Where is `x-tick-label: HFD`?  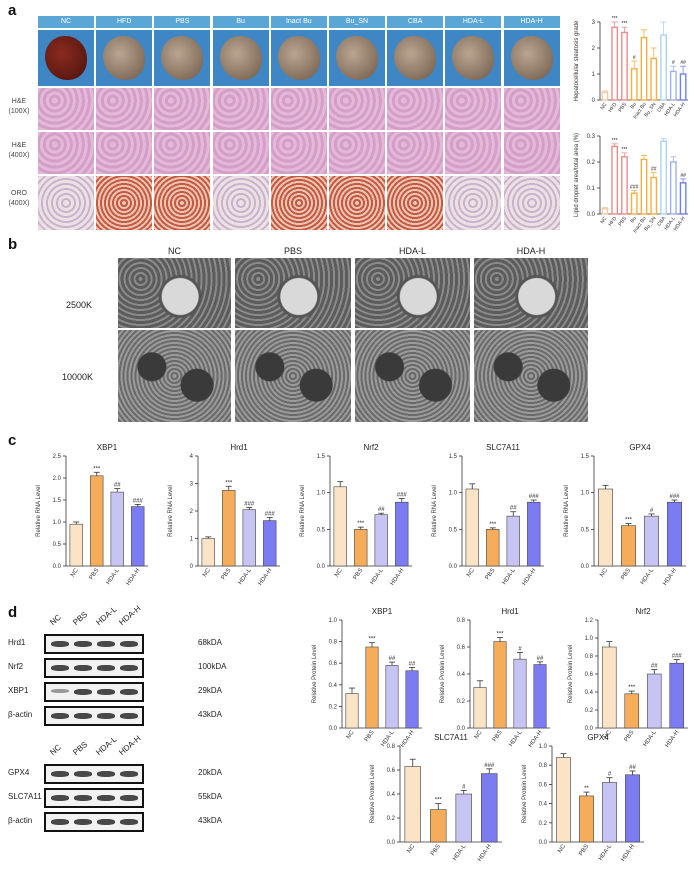 x-tick-label: HFD is located at coordinates (612, 221).